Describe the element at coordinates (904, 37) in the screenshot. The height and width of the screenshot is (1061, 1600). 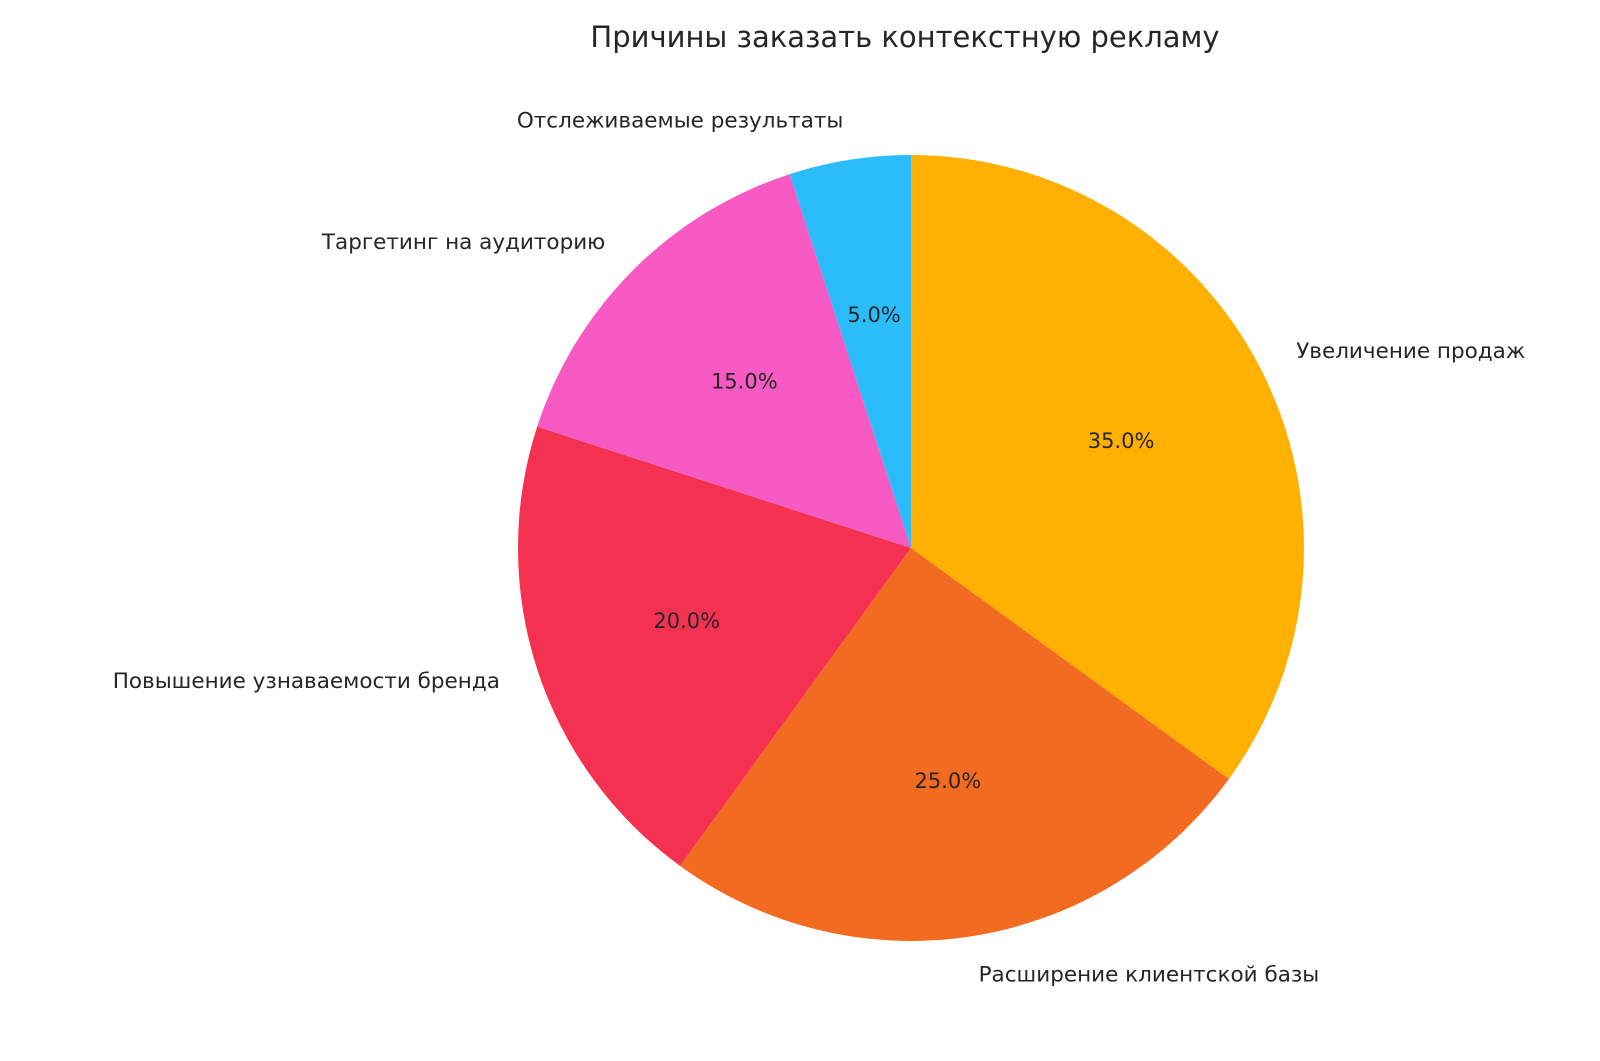
I see `chart-title: Причины заказать контекстную рекламу` at that location.